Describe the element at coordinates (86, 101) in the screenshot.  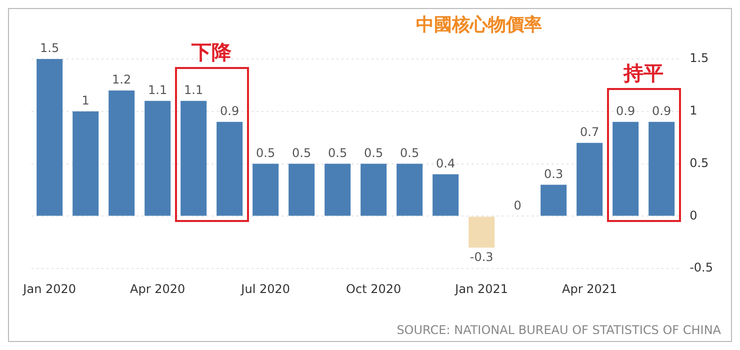
I see `data-label: 1` at that location.